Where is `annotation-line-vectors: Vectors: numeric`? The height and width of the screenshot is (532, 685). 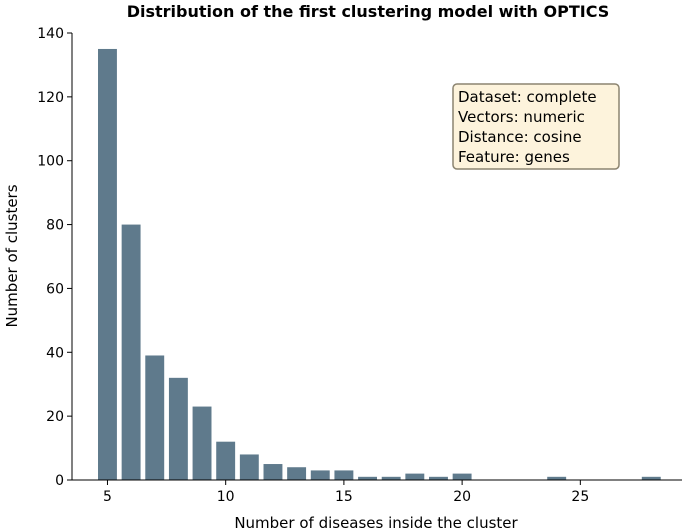
annotation-line-vectors: Vectors: numeric is located at coordinates (521, 117).